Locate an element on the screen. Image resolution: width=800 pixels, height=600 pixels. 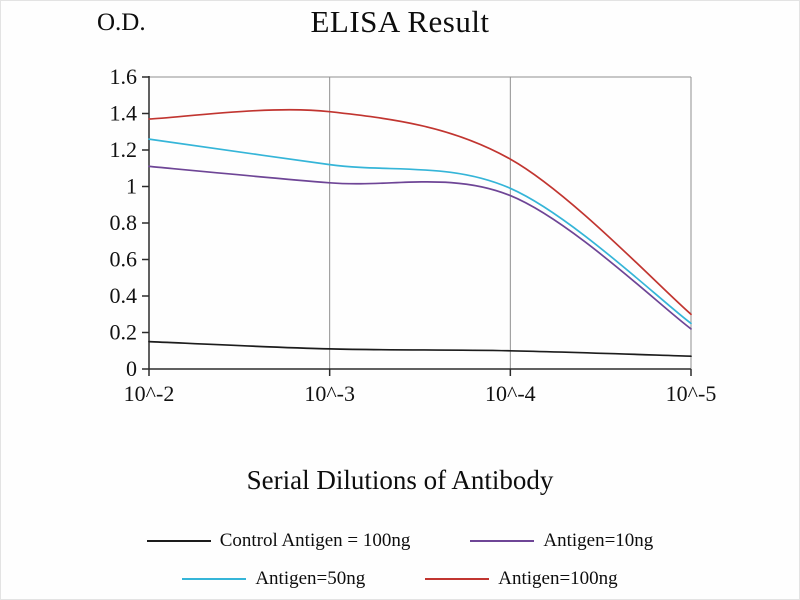
chart-title: ELISA Result is located at coordinates (400, 21).